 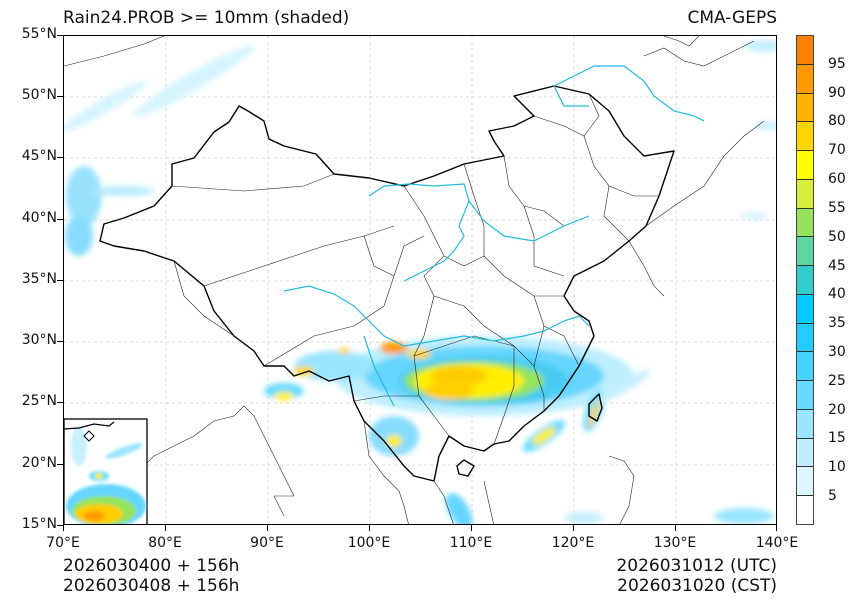 What do you see at coordinates (837, 179) in the screenshot?
I see `colorbar-label: 60` at bounding box center [837, 179].